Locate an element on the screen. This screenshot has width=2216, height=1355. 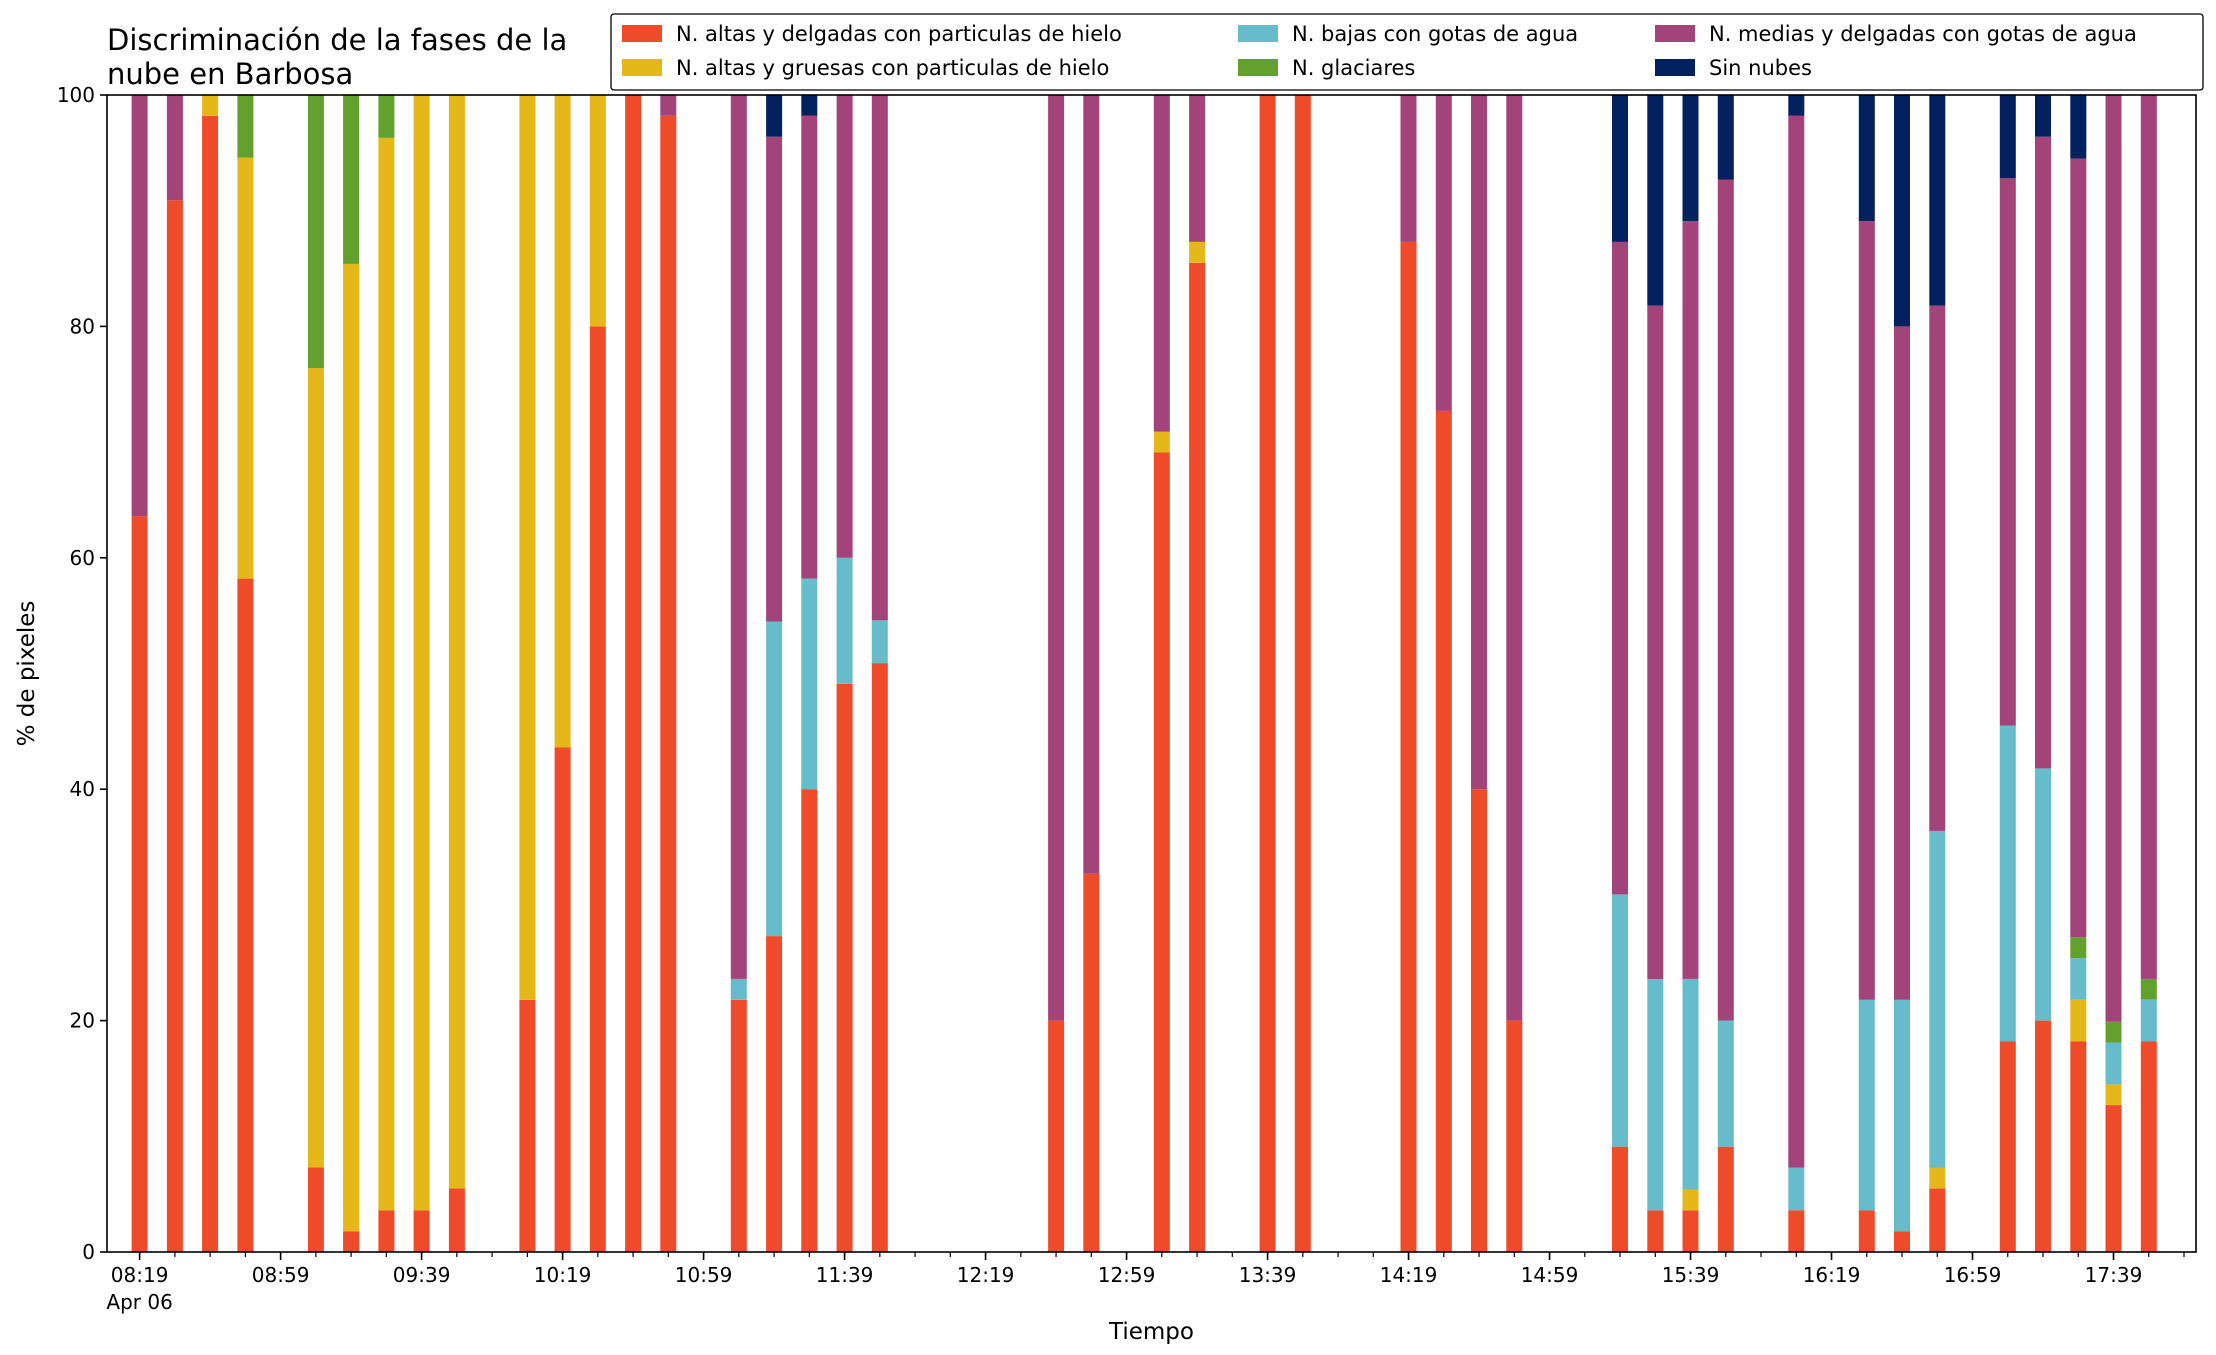
chart-title-line: nube en Barbosa is located at coordinates (230, 74).